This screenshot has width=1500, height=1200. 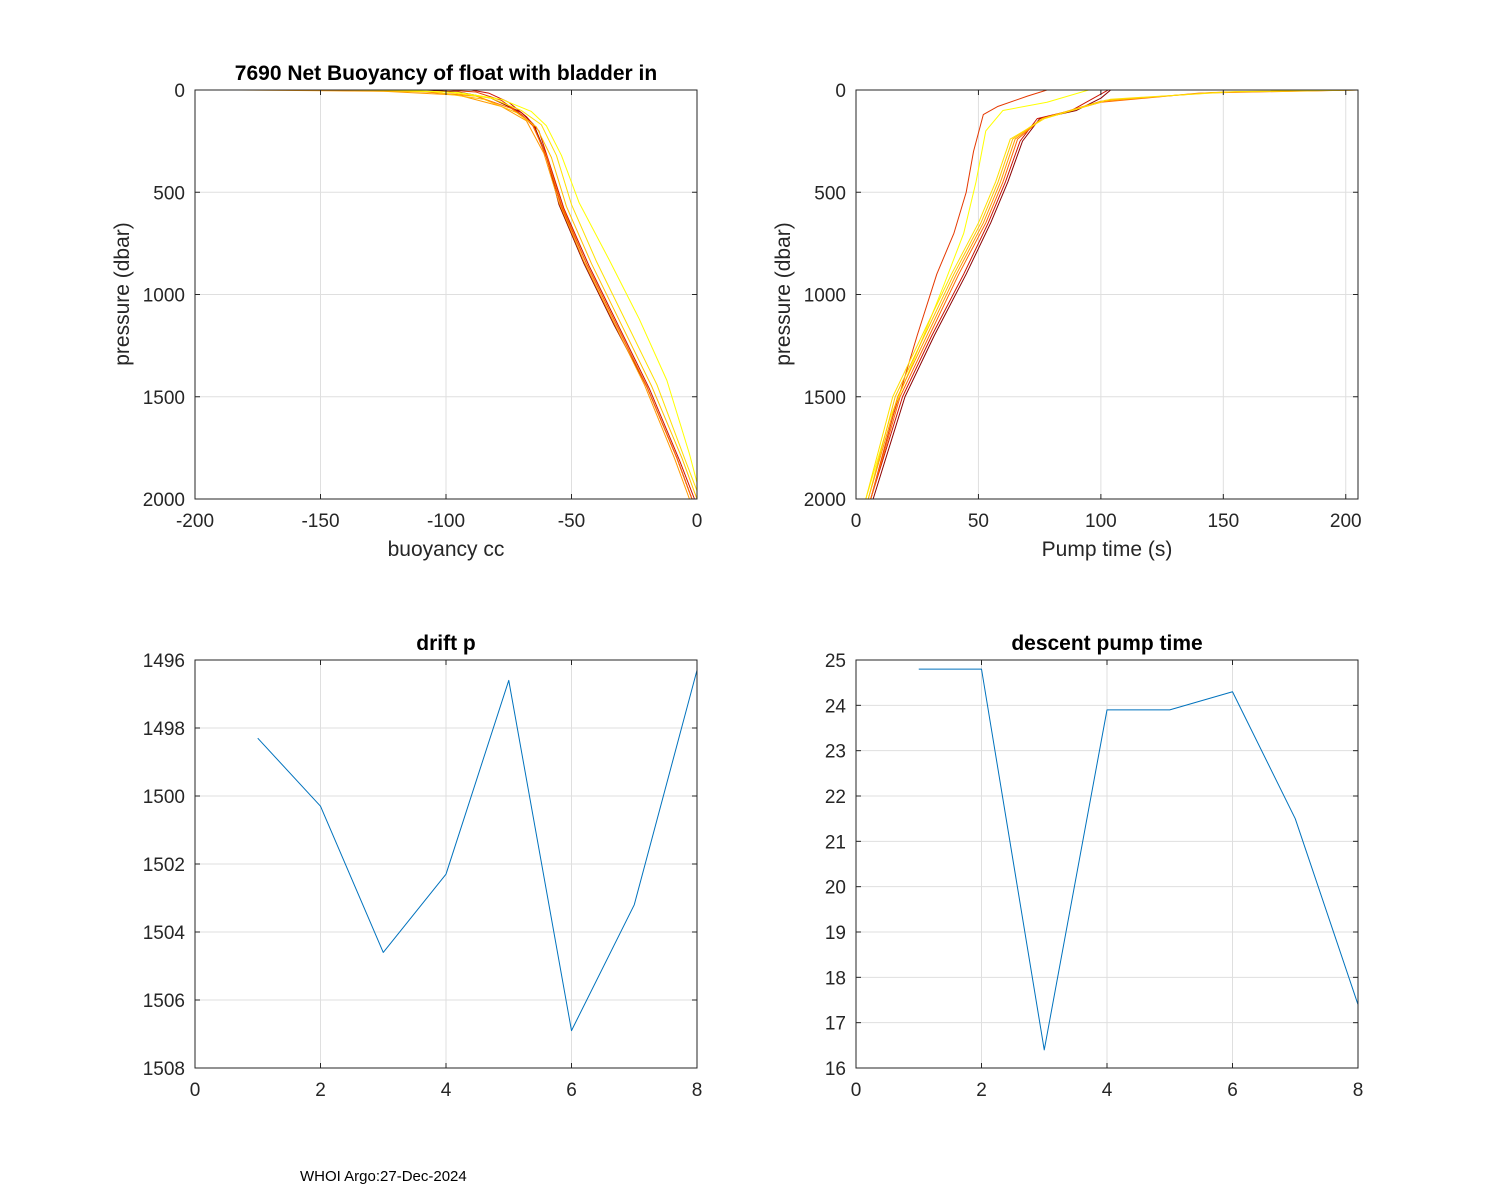 I want to click on pump-time-y-axis-label: pressure (dbar), so click(x=783, y=294).